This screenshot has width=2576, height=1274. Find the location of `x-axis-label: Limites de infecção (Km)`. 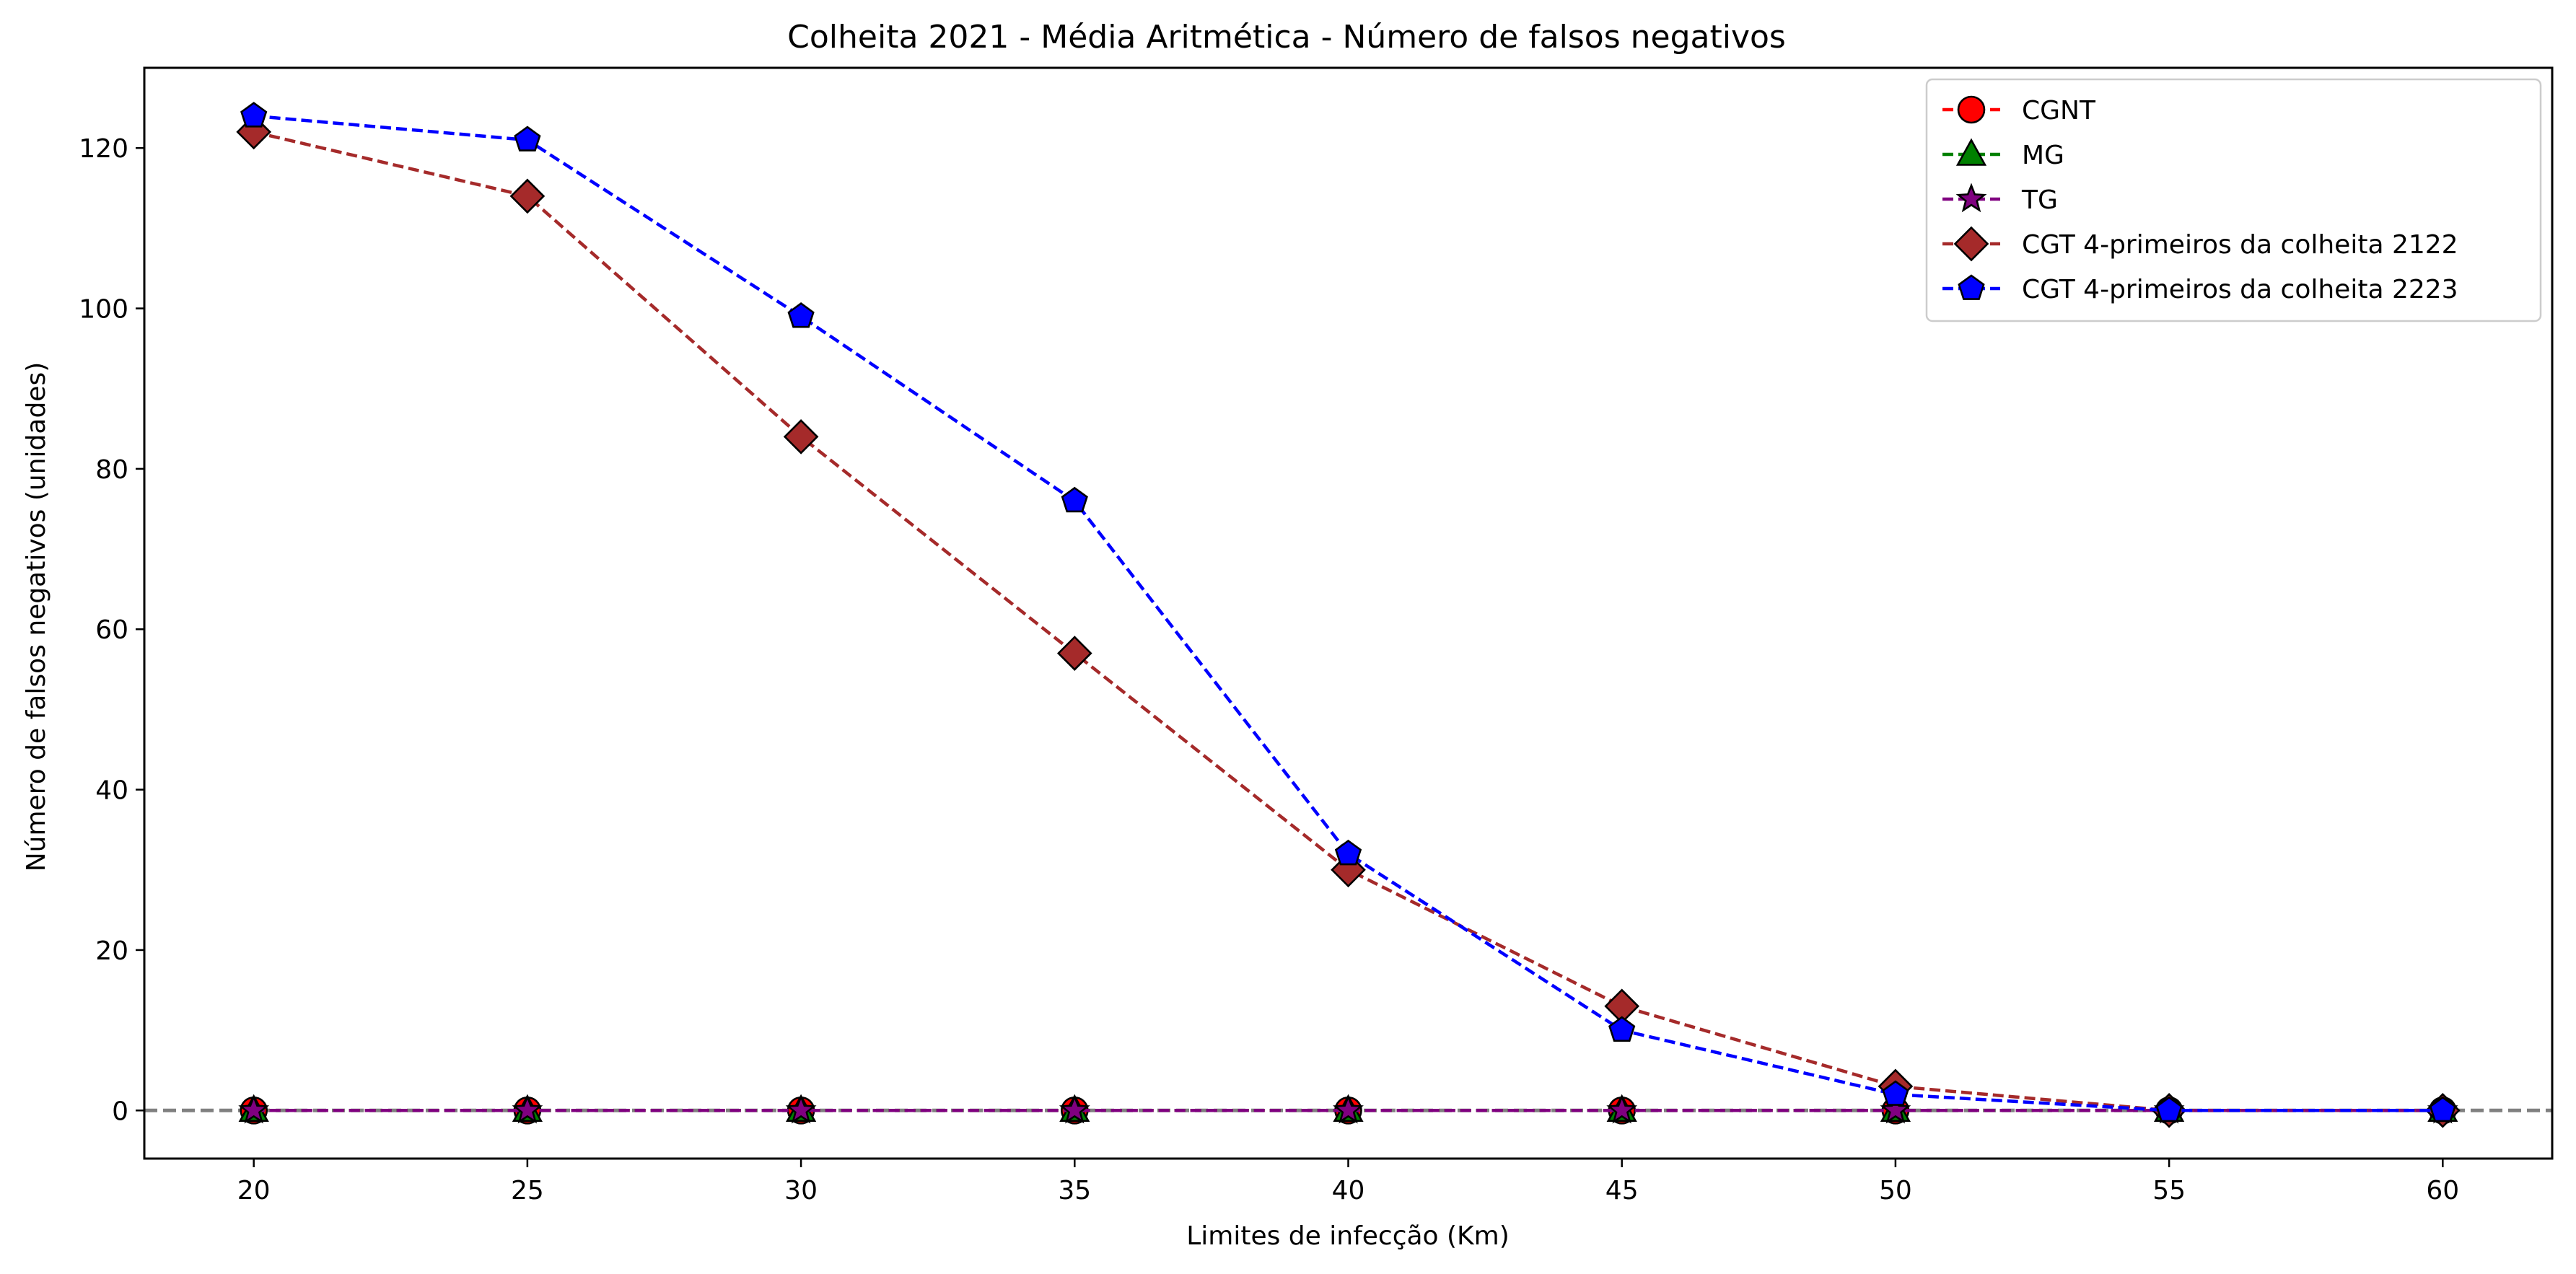

x-axis-label: Limites de infecção (Km) is located at coordinates (1348, 1236).